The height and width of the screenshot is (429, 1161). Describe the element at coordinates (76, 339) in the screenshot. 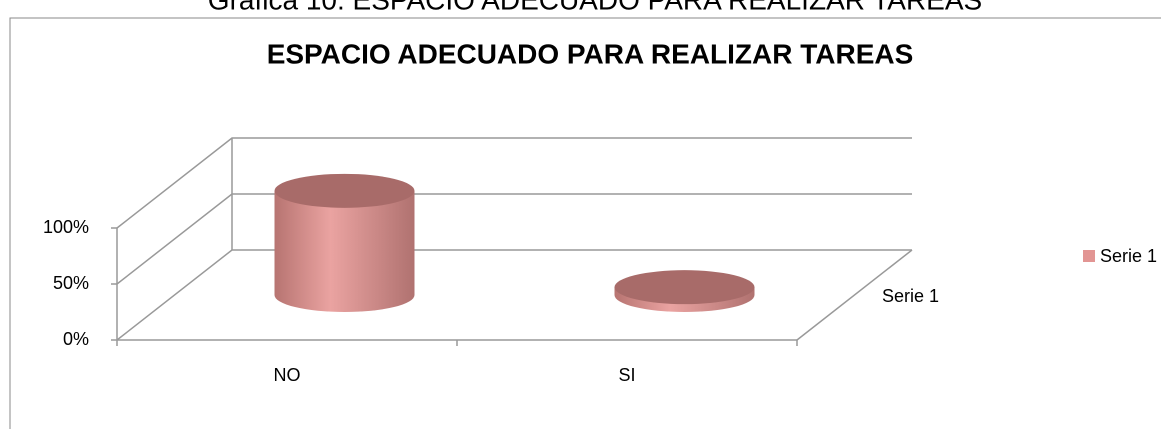

I see `y-tick-label: 0%` at that location.